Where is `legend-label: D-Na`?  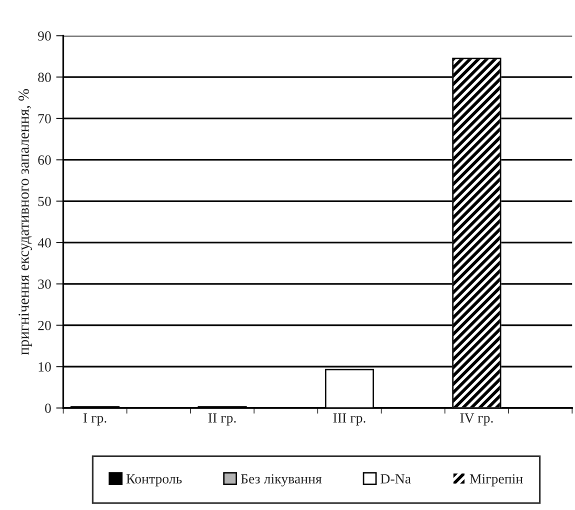
legend-label: D-Na is located at coordinates (395, 479).